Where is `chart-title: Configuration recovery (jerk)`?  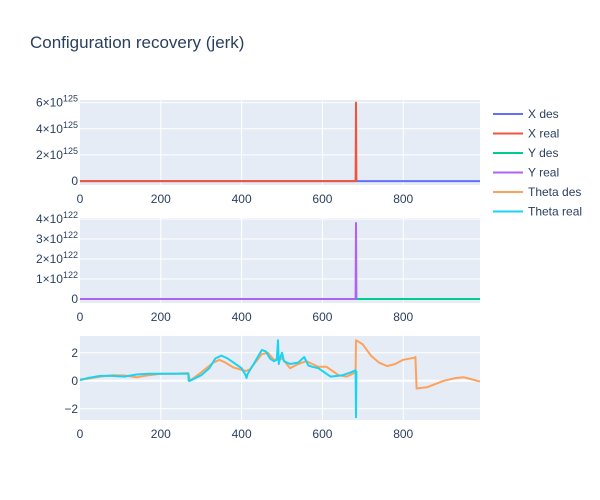
chart-title: Configuration recovery (jerk) is located at coordinates (137, 42).